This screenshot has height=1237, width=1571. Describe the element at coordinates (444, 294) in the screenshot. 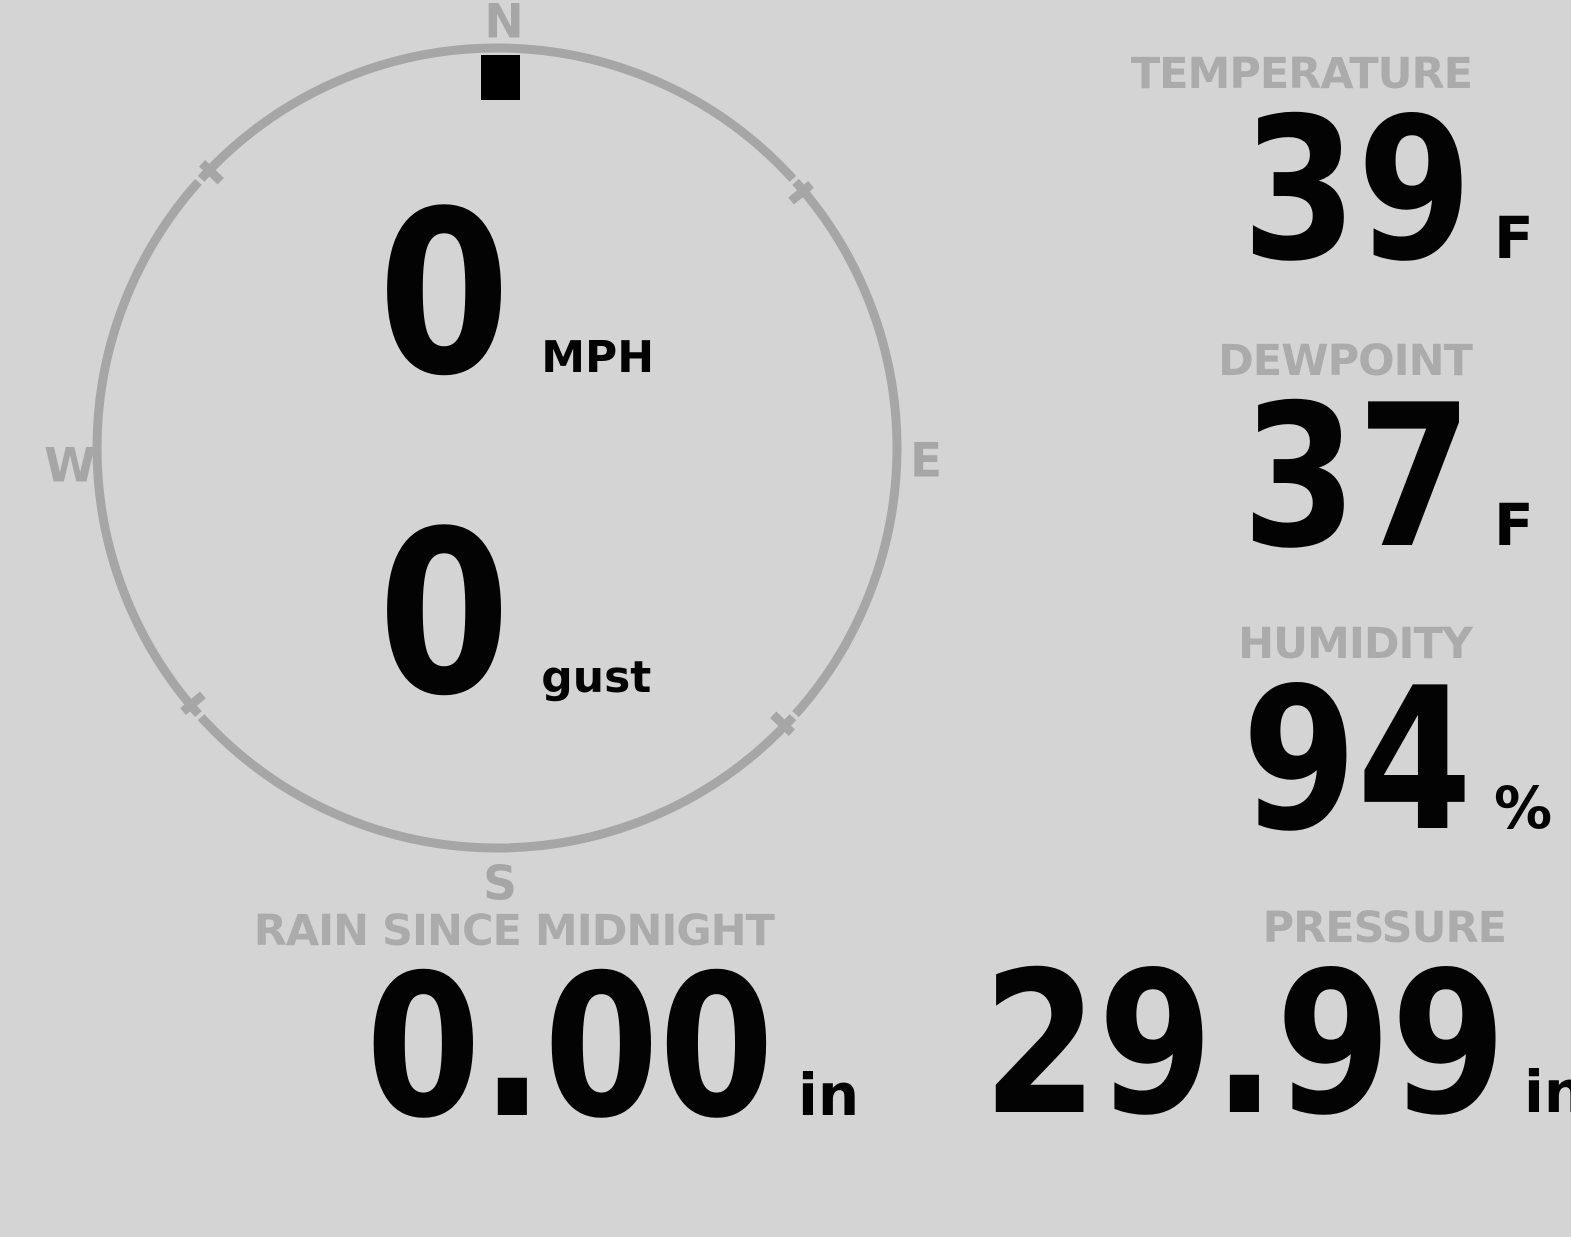

I see `wind-speed-value: 0` at that location.